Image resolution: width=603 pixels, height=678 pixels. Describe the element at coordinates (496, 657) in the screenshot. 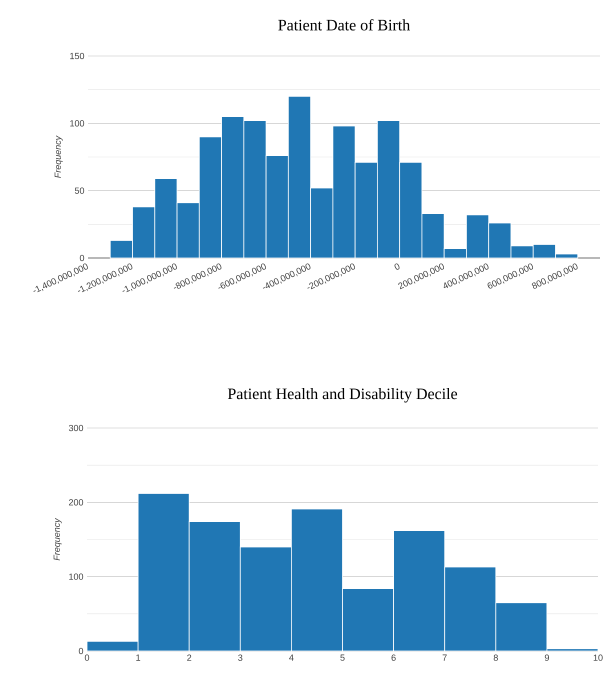

I see `x-tick-label: 8` at that location.